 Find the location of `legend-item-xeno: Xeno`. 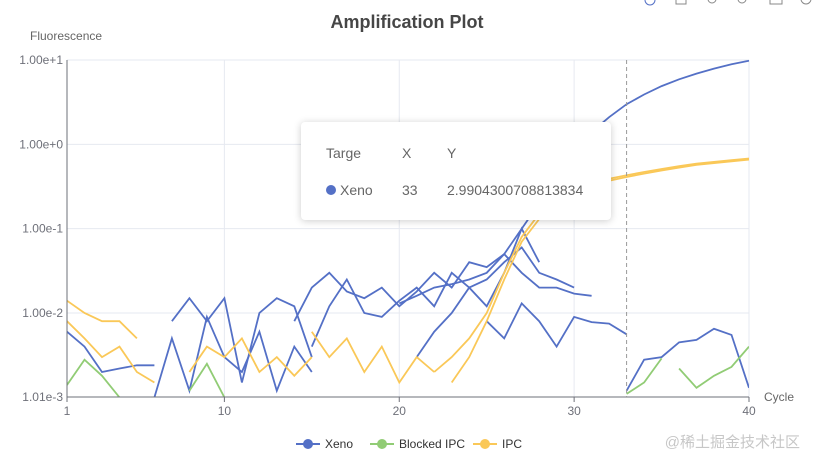

legend-item-xeno: Xeno is located at coordinates (324, 444).